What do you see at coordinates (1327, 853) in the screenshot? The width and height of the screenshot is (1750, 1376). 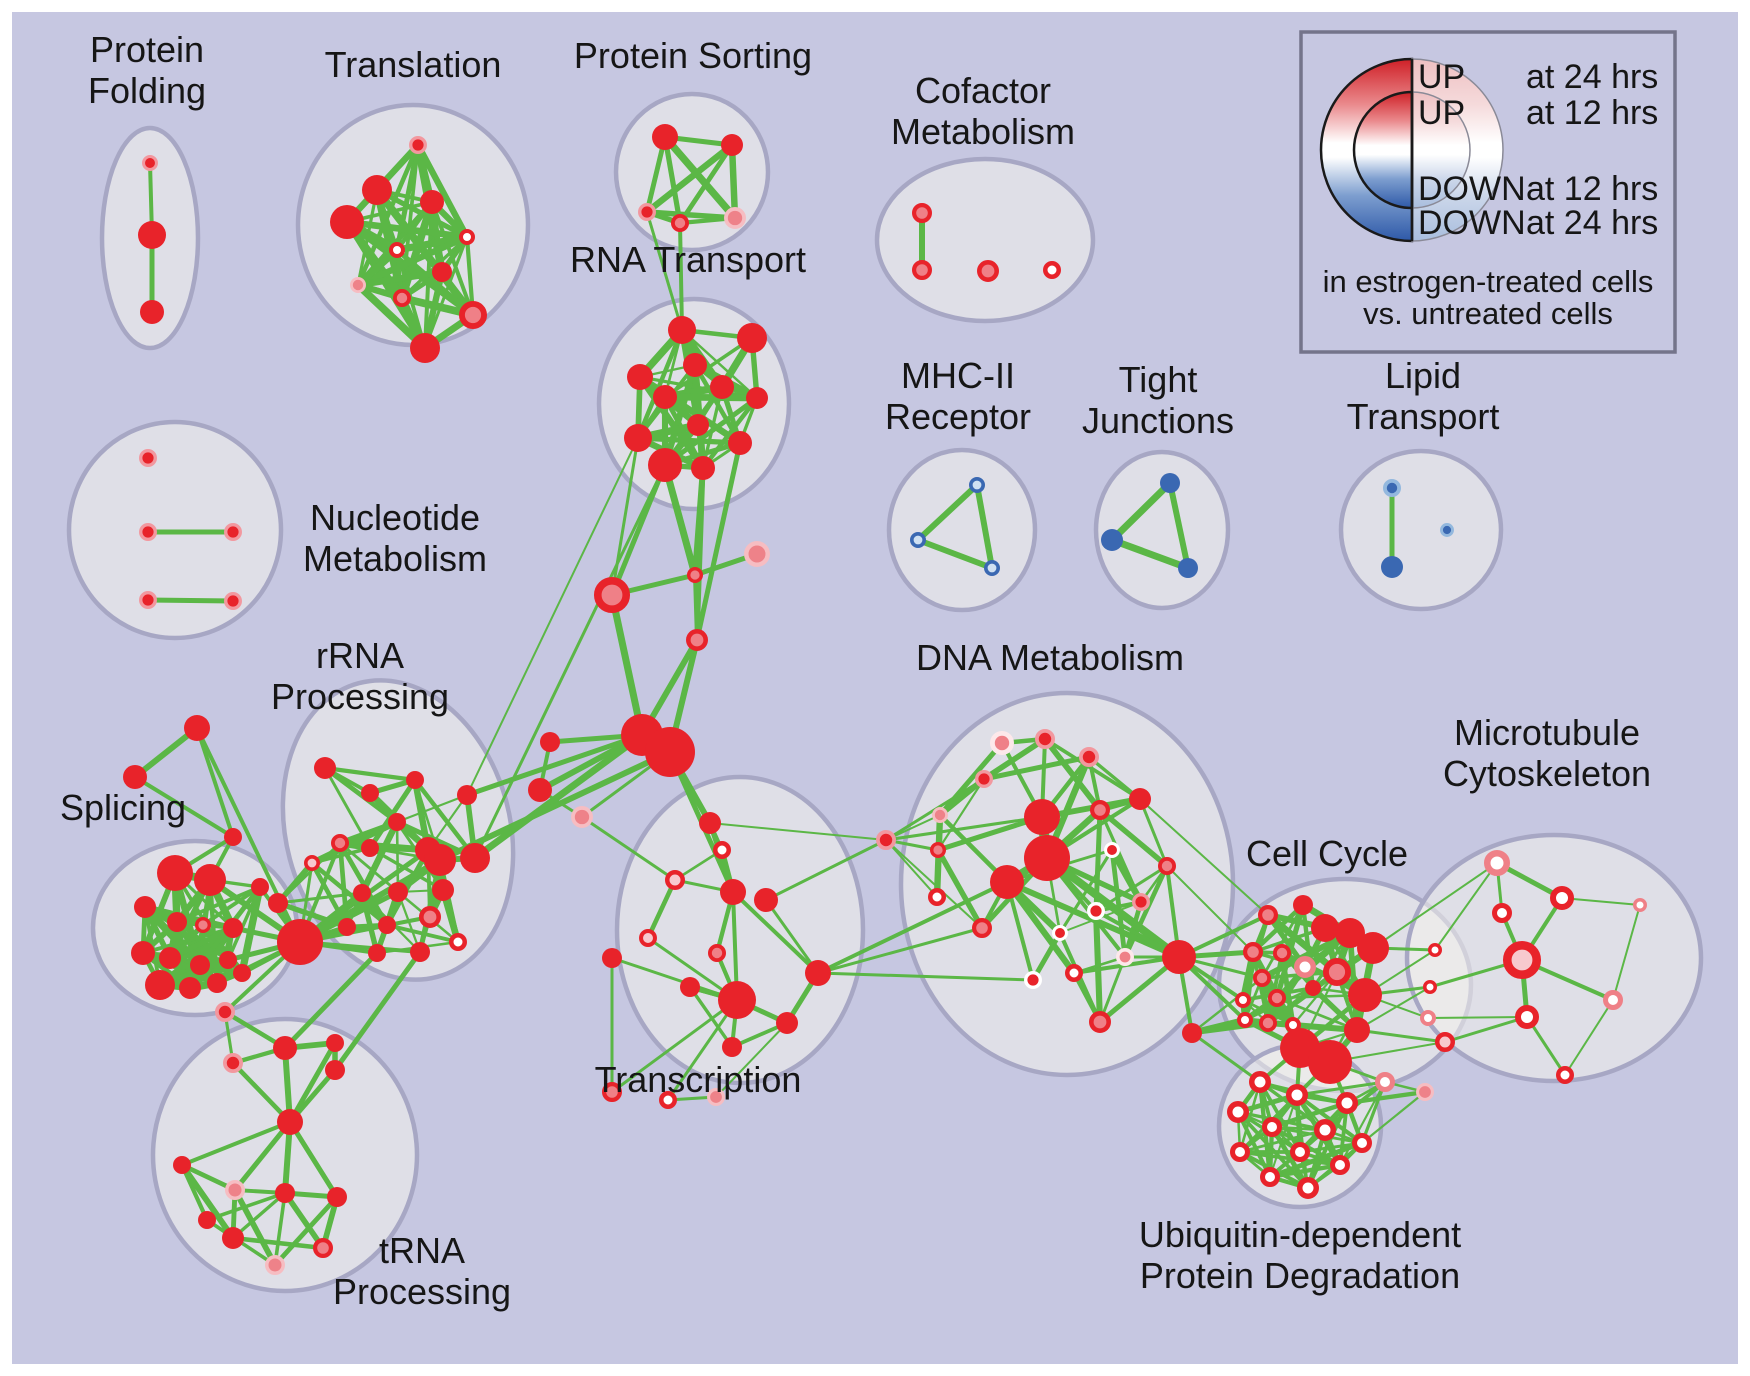 I see `cluster-label-cc: Cell Cycle` at bounding box center [1327, 853].